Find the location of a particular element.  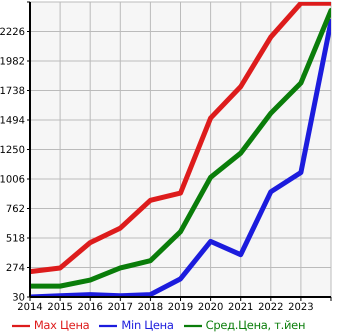

y-tick-label: 1494 is located at coordinates (12, 121).